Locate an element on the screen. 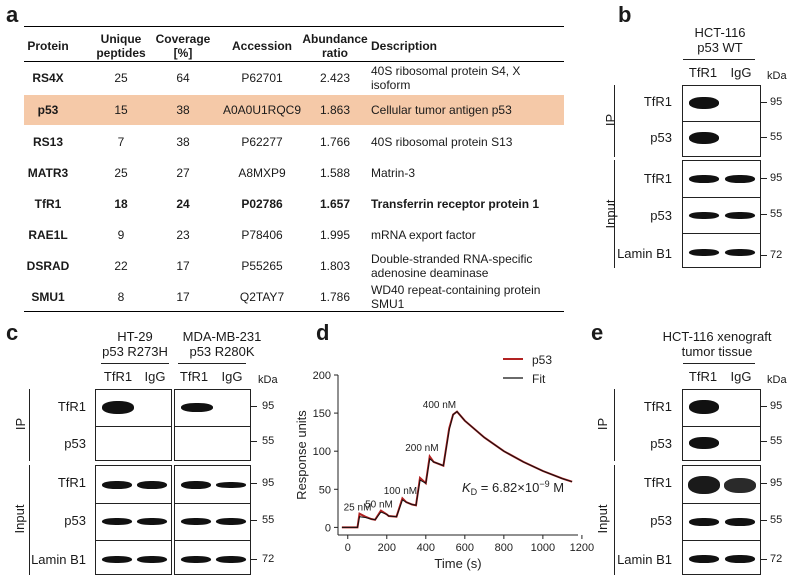 The width and height of the screenshot is (790, 582). panel-b-title-line1: HCT-116 is located at coordinates (720, 32).